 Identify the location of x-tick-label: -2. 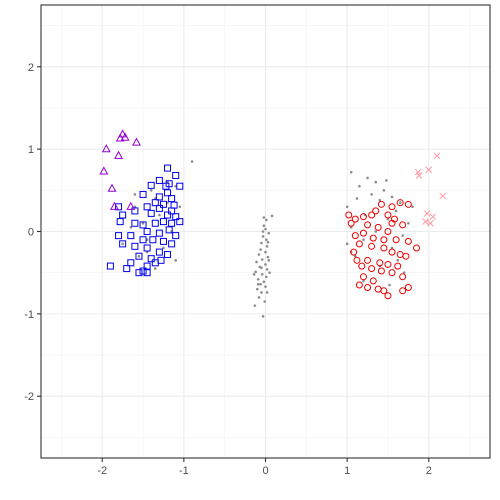
(102, 471).